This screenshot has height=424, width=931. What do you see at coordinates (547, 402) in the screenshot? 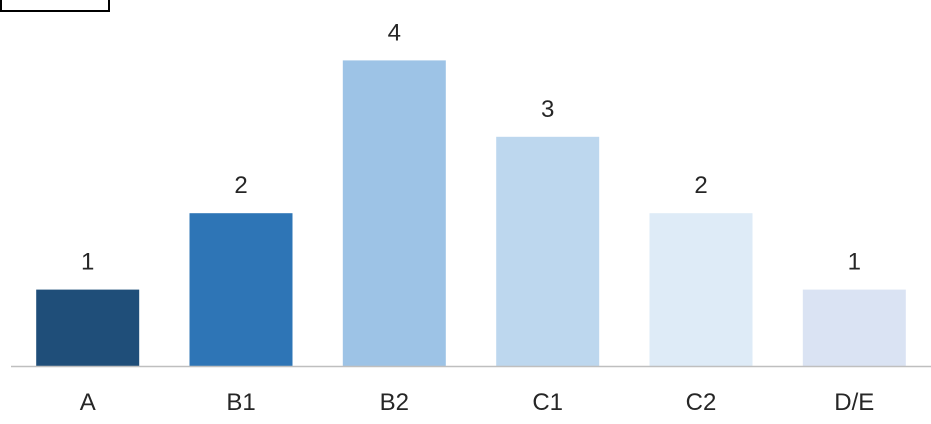
I see `x-tick-label-c1: C1` at bounding box center [547, 402].